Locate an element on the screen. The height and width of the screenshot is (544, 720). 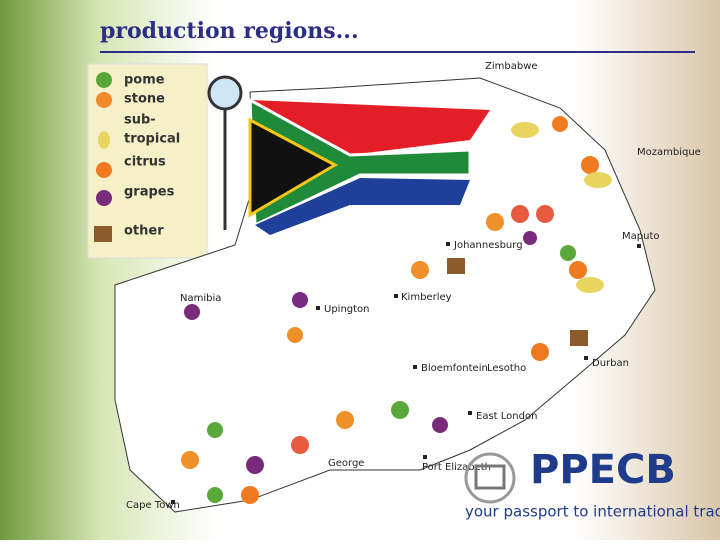
flag is located at coordinates (348, 155).